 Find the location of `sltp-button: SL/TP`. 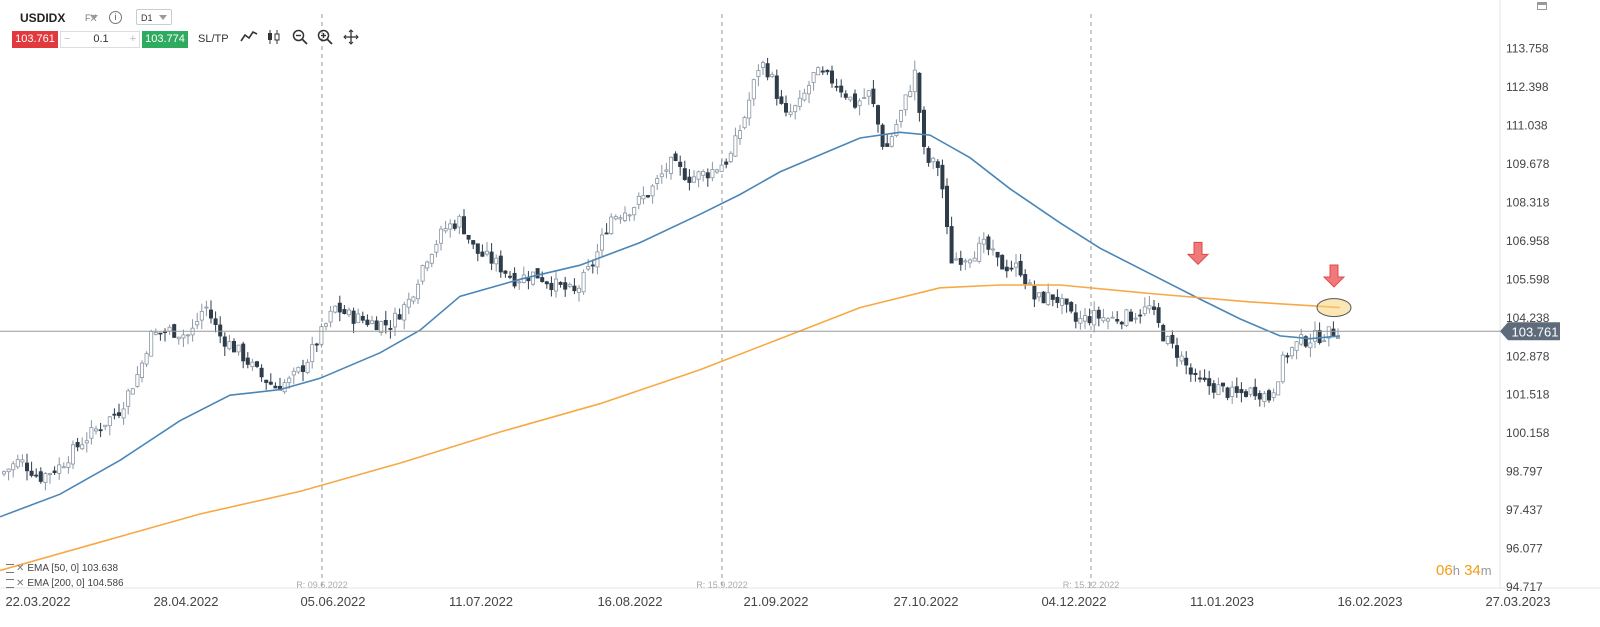

sltp-button: SL/TP is located at coordinates (213, 39).